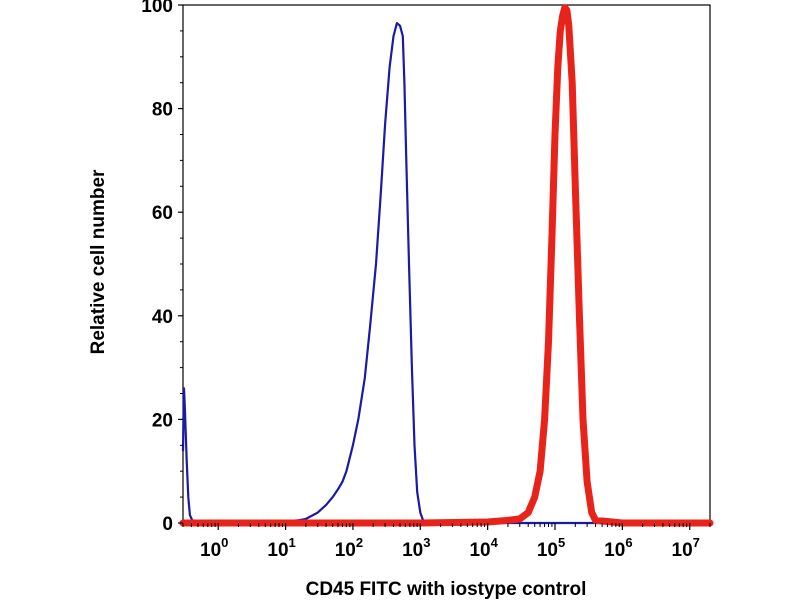 The width and height of the screenshot is (800, 600). Describe the element at coordinates (167, 524) in the screenshot. I see `y-tick-label: 0` at that location.